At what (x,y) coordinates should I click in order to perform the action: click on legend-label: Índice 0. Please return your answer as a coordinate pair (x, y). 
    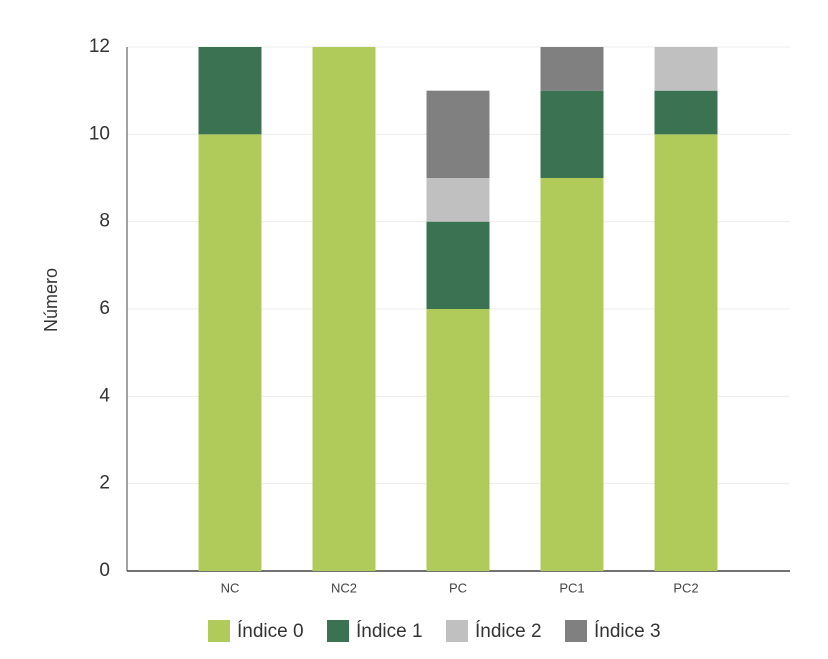
    Looking at the image, I should click on (270, 631).